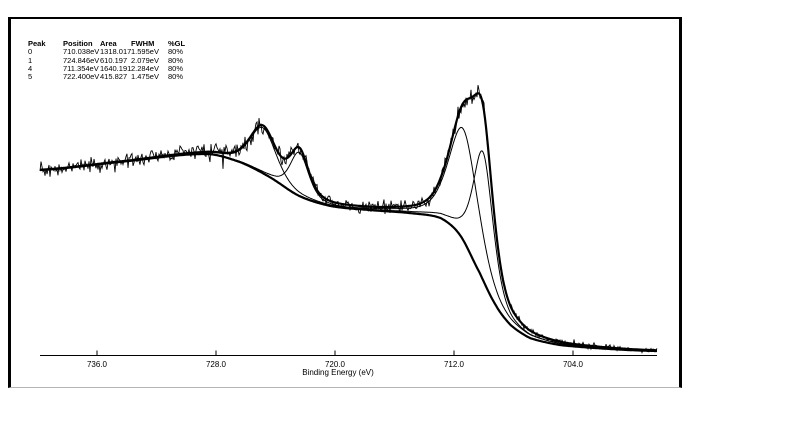 The image size is (800, 425). I want to click on x-tick-label: 736.0, so click(97, 364).